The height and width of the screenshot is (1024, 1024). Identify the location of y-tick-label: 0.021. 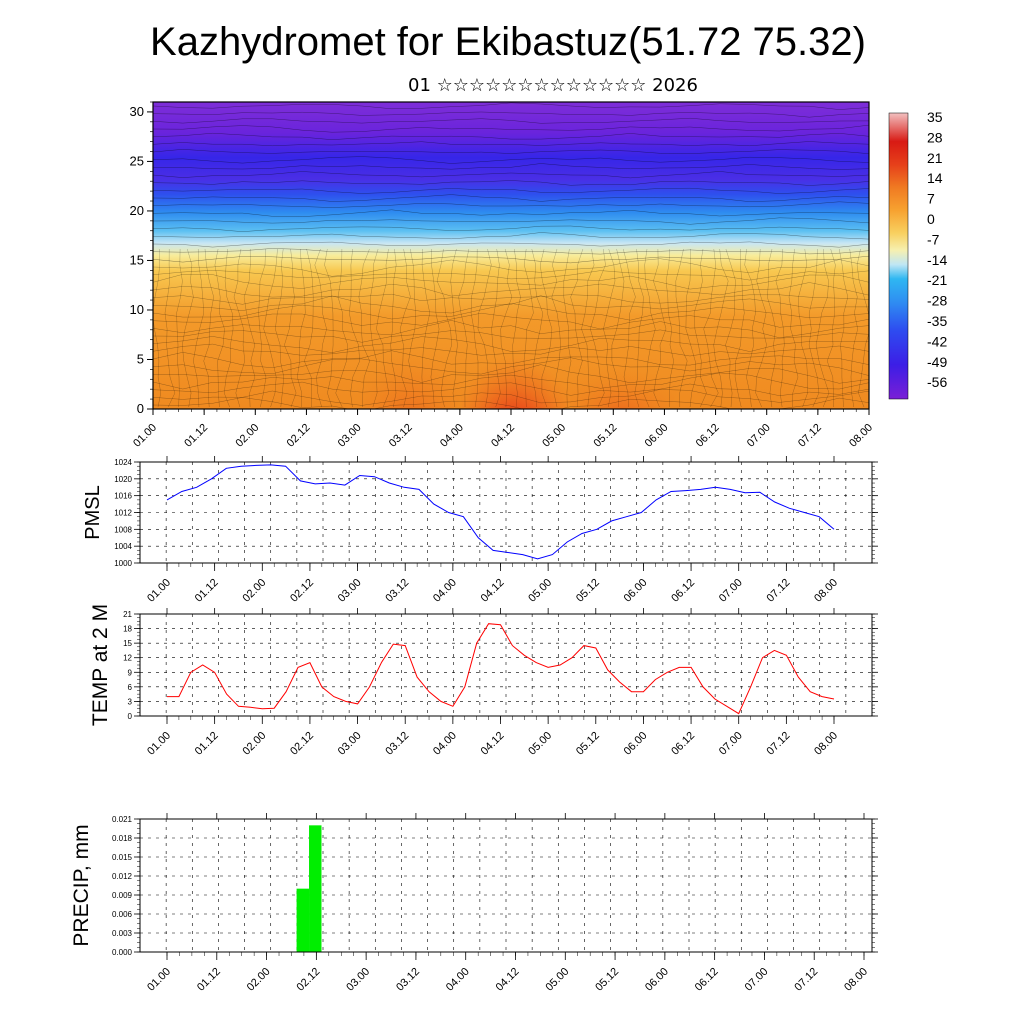
(122, 819).